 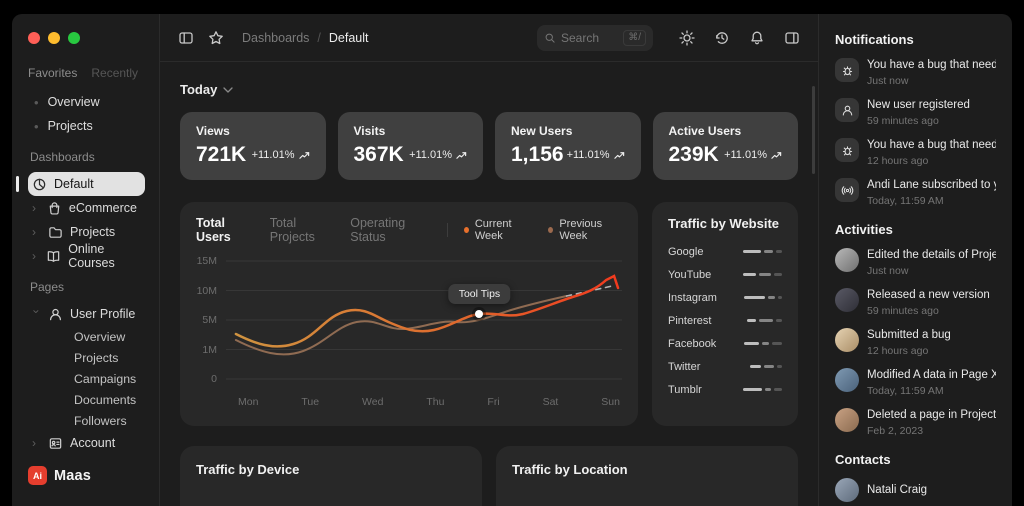 I want to click on traffic-by-device-card: Traffic by Device, so click(x=331, y=476).